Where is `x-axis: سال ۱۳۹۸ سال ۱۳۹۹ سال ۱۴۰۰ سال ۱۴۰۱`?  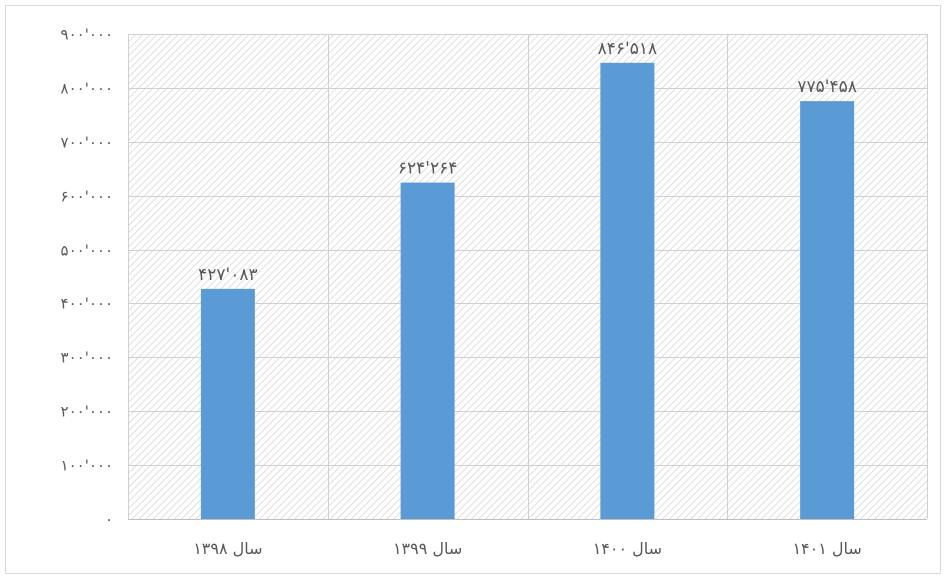 x-axis: سال ۱۳۹۸ سال ۱۳۹۹ سال ۱۴۰۰ سال ۱۴۰۱ is located at coordinates (527, 548).